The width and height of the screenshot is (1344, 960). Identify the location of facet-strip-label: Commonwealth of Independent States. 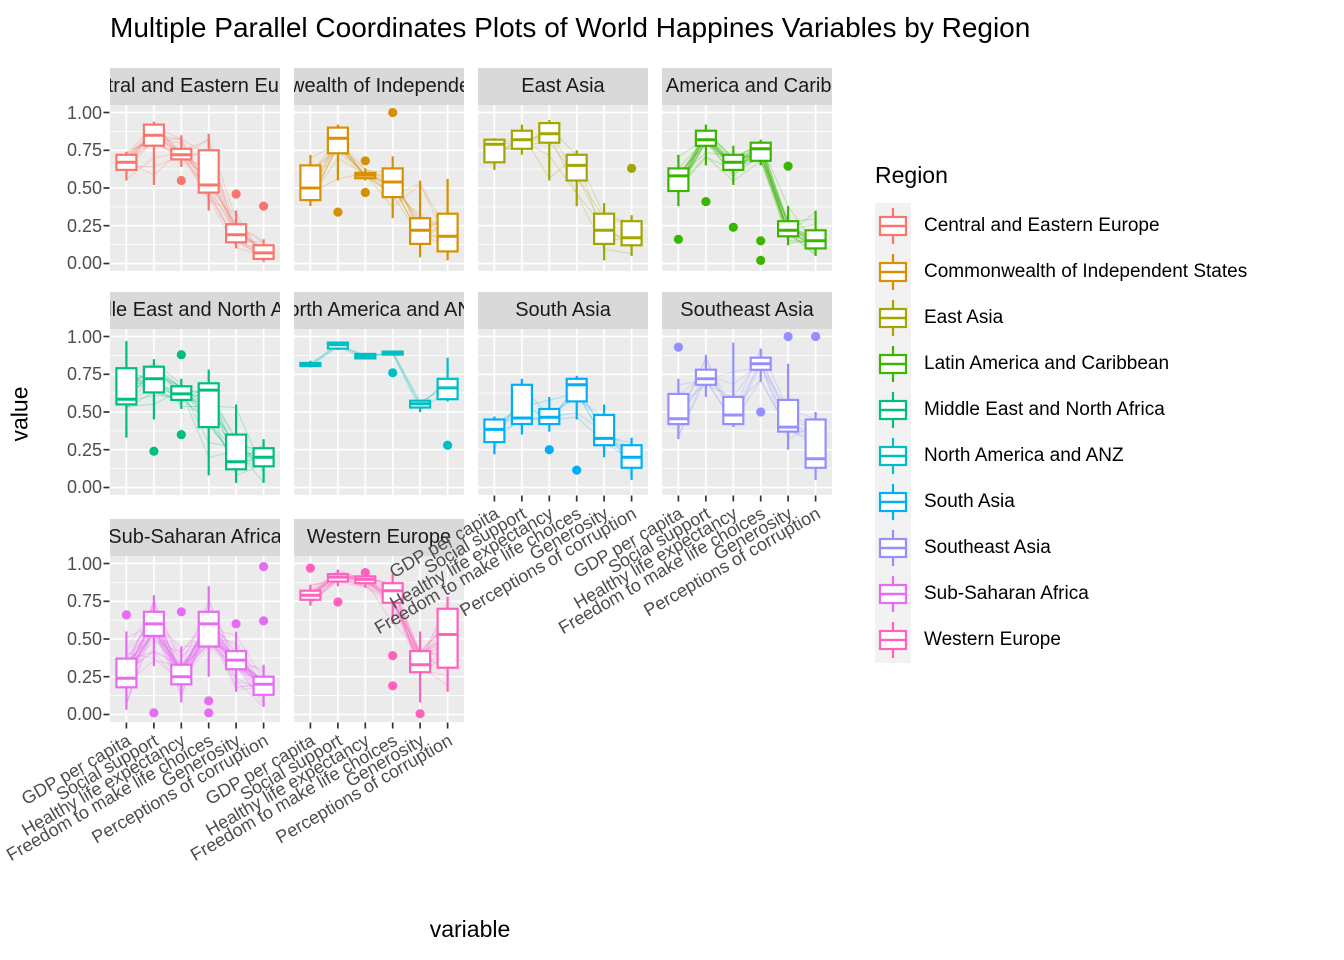
(379, 86).